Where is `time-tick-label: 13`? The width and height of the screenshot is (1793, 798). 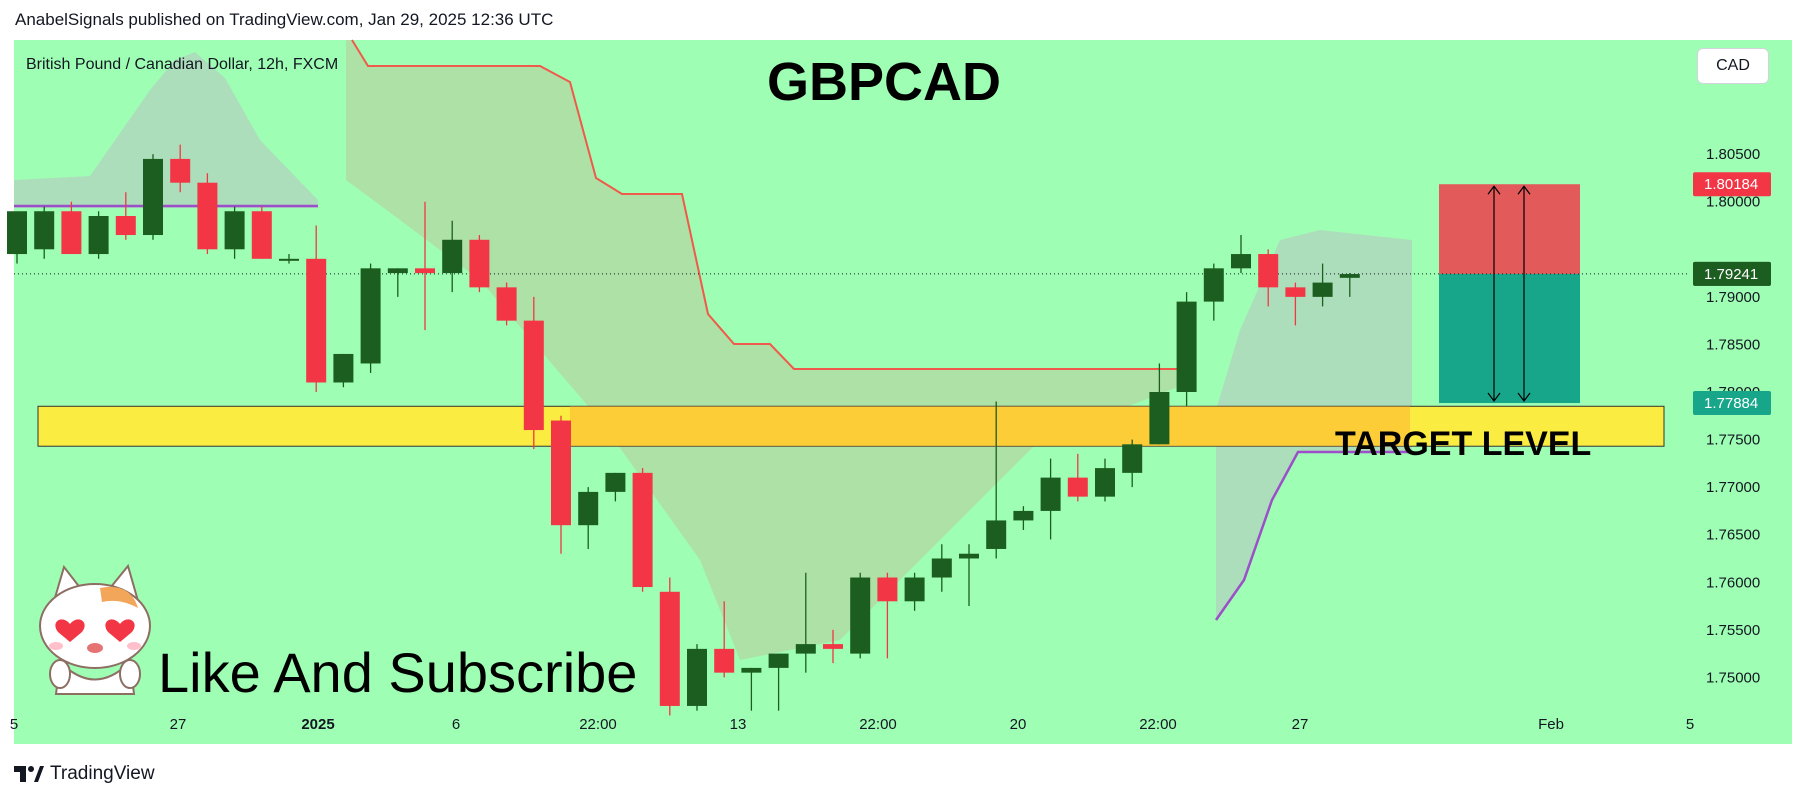 time-tick-label: 13 is located at coordinates (738, 724).